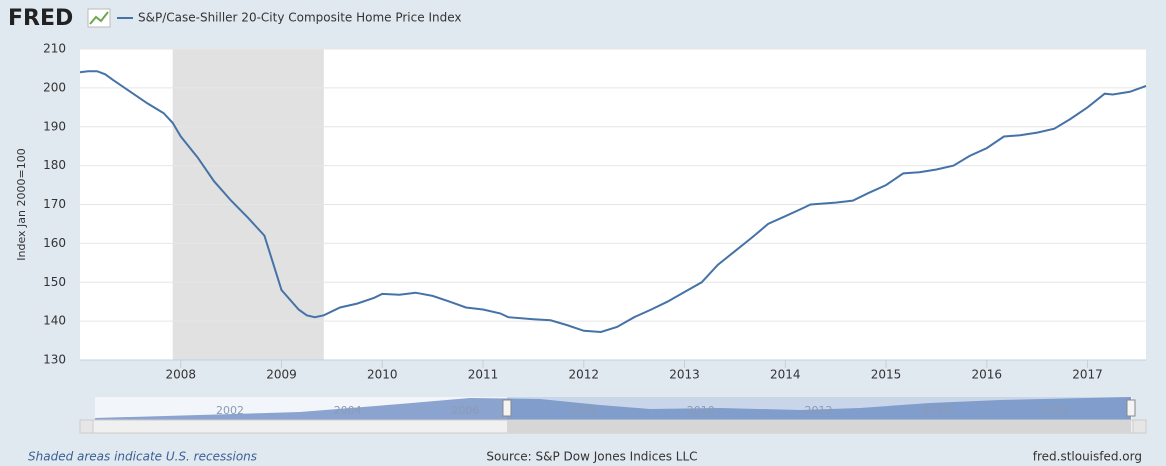 This screenshot has height=466, width=1166. What do you see at coordinates (465, 410) in the screenshot?
I see `navigator-label: 2006` at bounding box center [465, 410].